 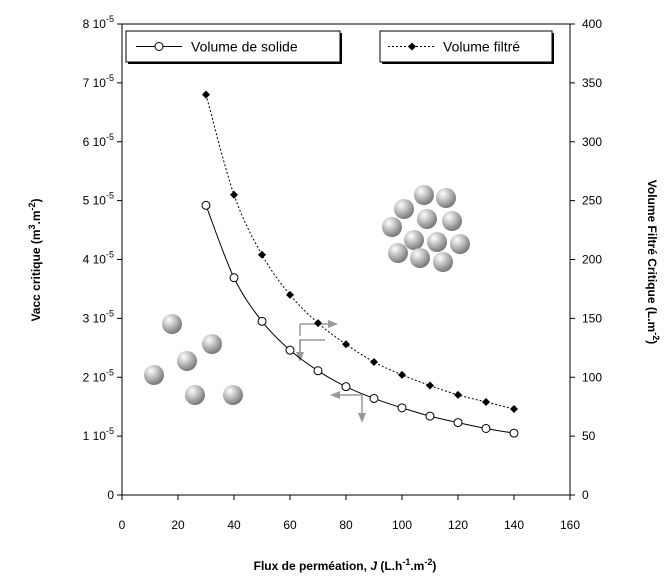 I want to click on x-tick-label: 60, so click(x=290, y=525).